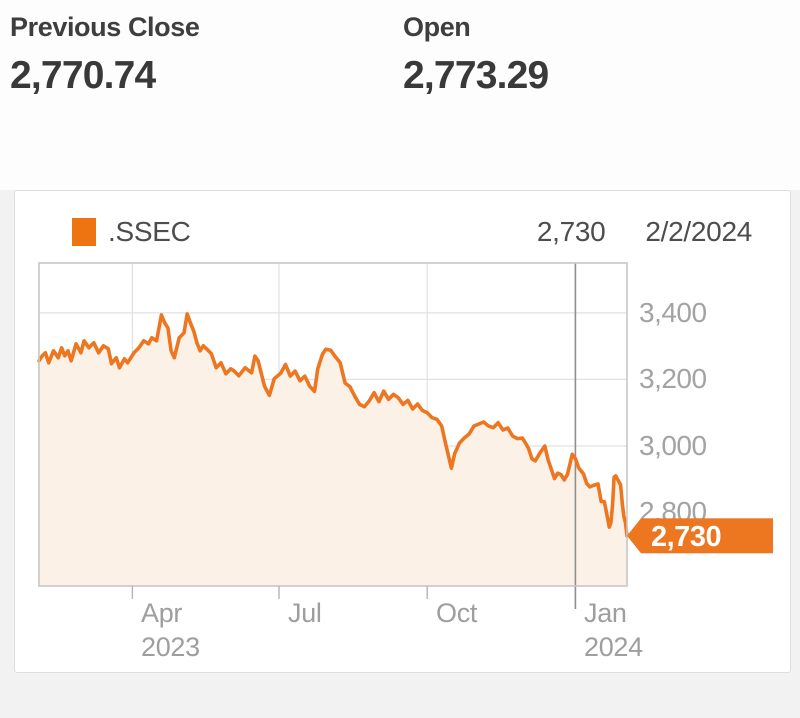  Describe the element at coordinates (412, 231) in the screenshot. I see `chart-legend-row: .SSEC 2,730 2/2/2024` at that location.